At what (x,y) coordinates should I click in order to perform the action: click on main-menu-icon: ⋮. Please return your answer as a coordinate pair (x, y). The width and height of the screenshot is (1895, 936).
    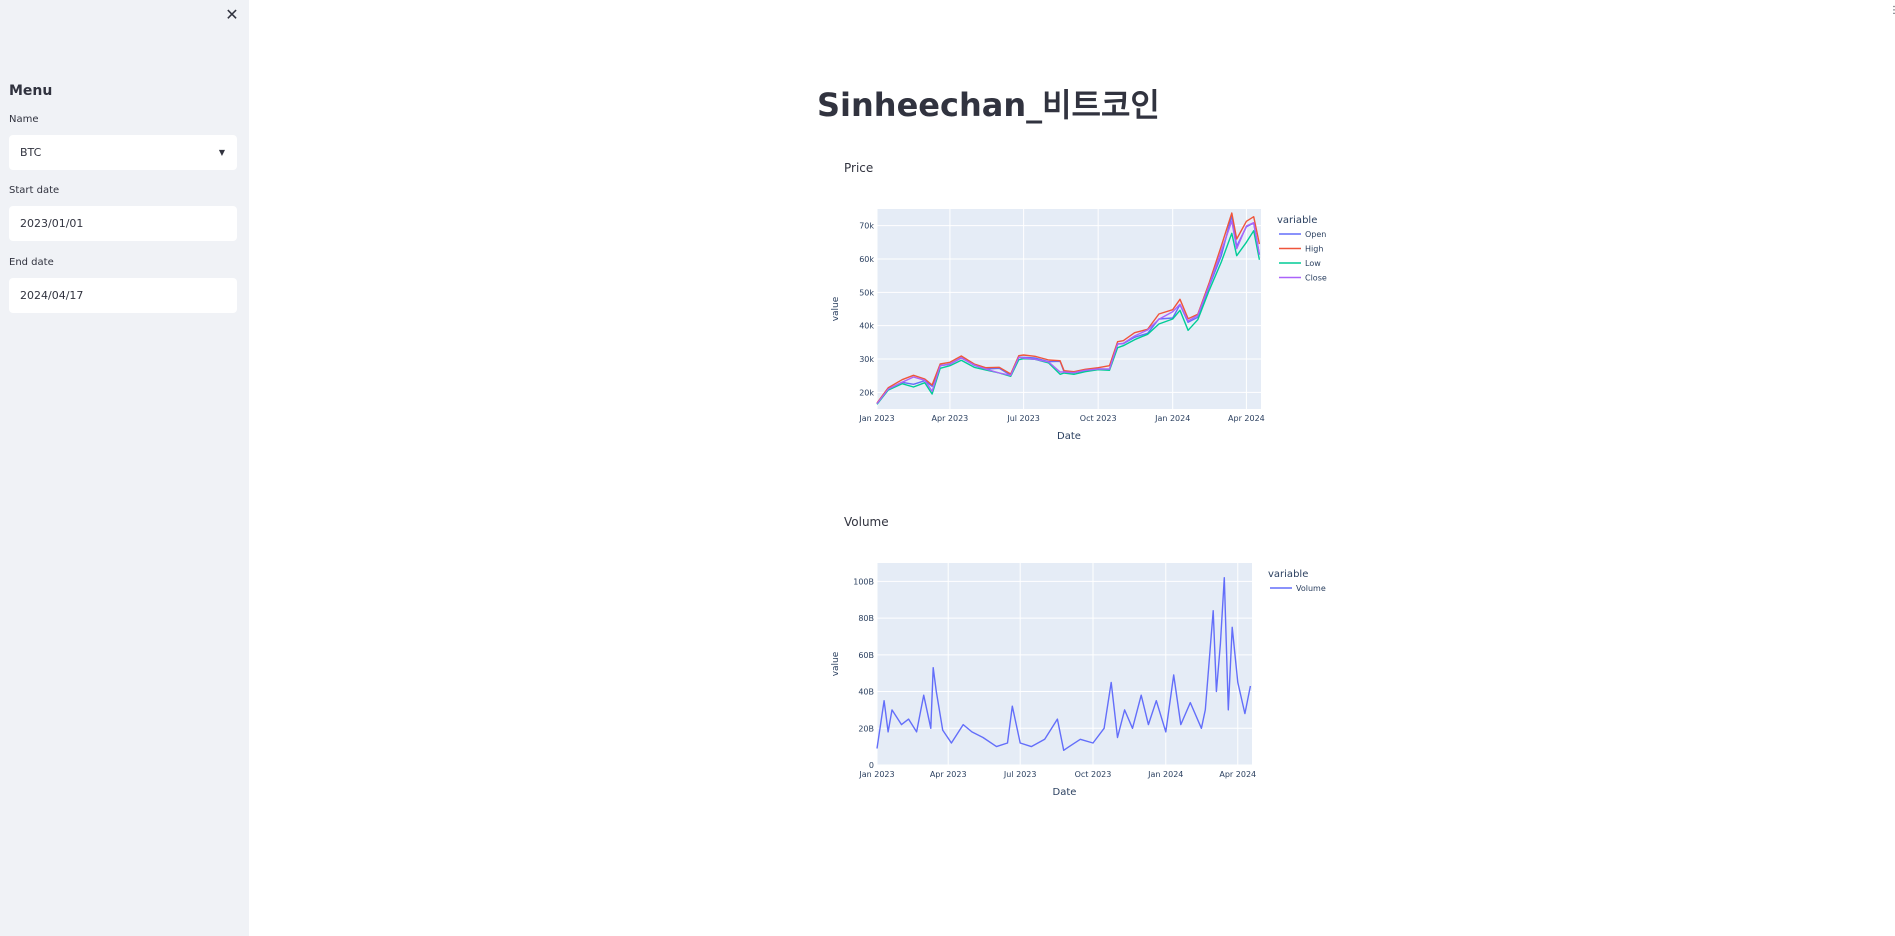
    Looking at the image, I should click on (1892, 10).